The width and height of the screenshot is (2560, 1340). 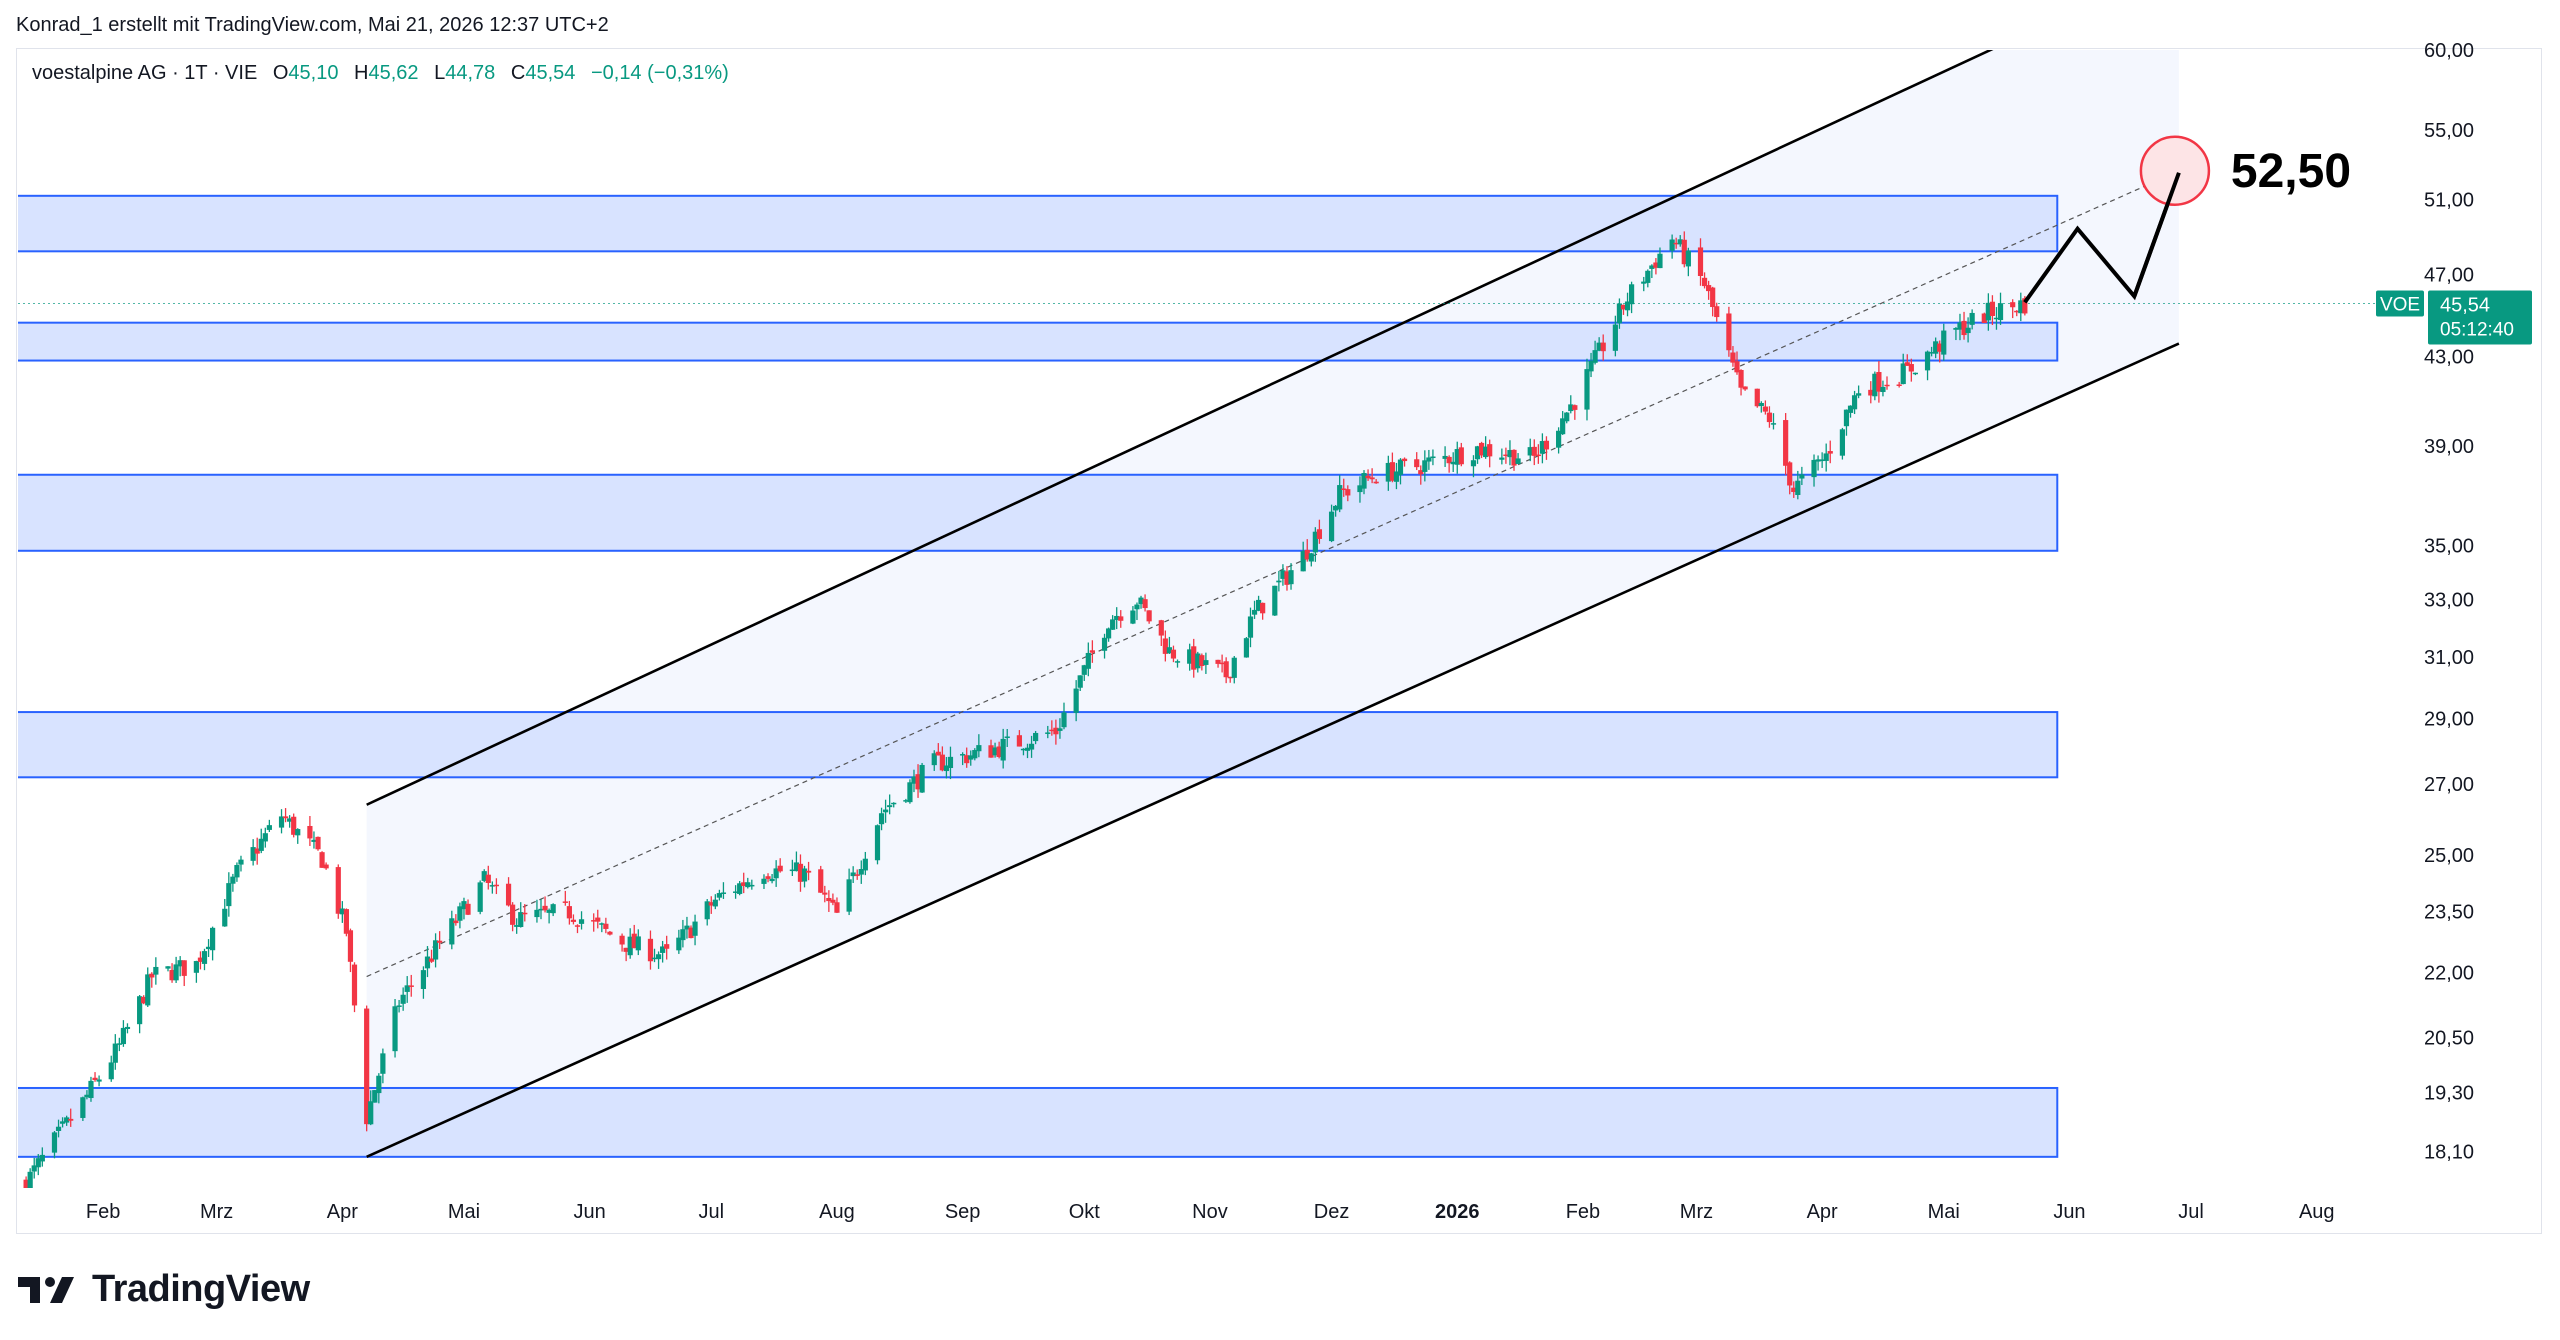 I want to click on x-tick-label: Sep, so click(x=963, y=1212).